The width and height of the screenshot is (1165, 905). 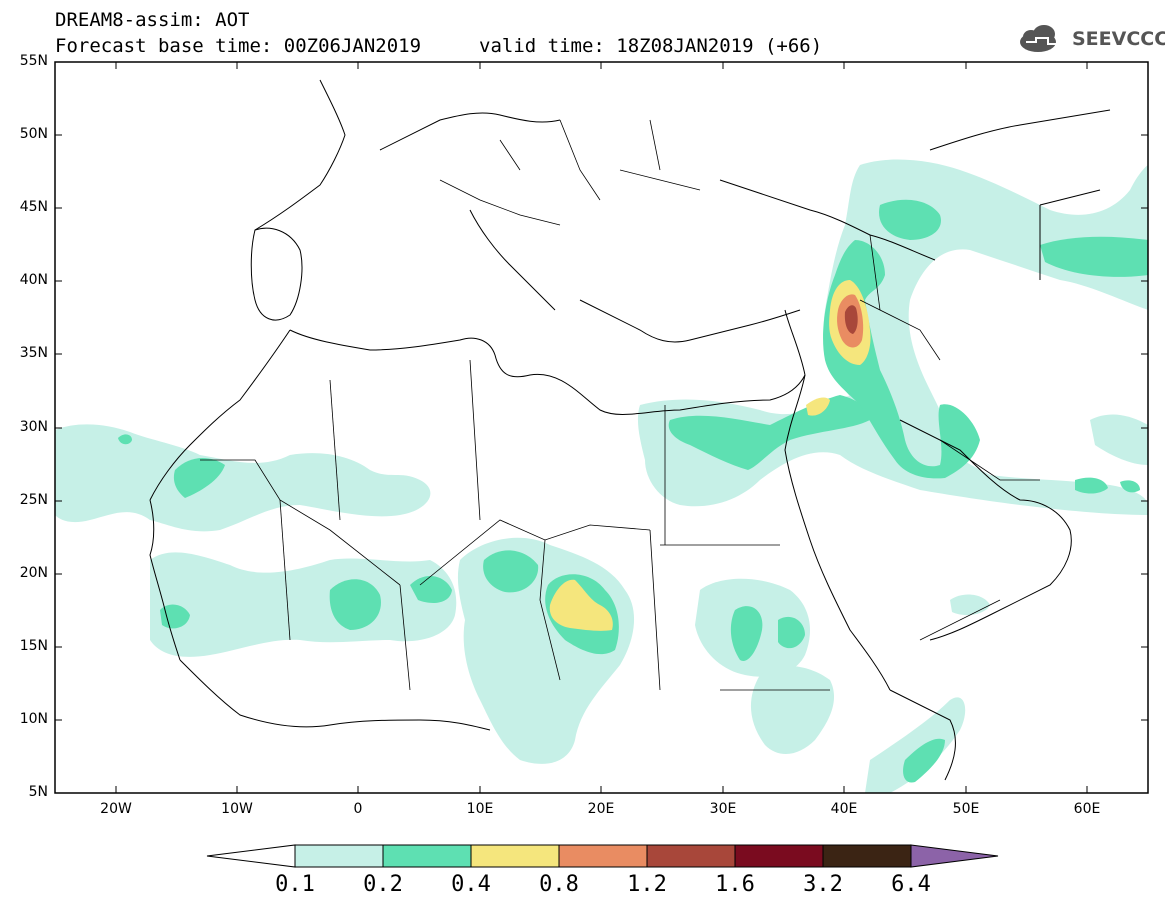 What do you see at coordinates (152, 20) in the screenshot?
I see `map-title: DREAM8-assim: AOT` at bounding box center [152, 20].